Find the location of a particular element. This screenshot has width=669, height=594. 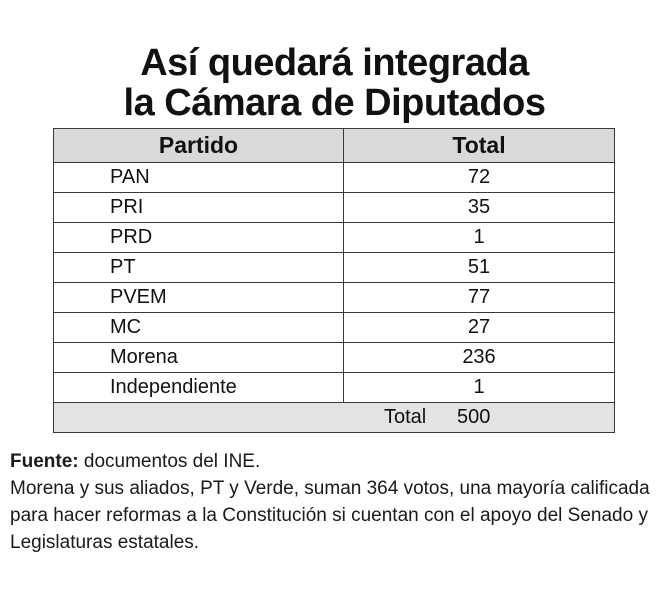

total-row: Total 500 is located at coordinates (334, 417).